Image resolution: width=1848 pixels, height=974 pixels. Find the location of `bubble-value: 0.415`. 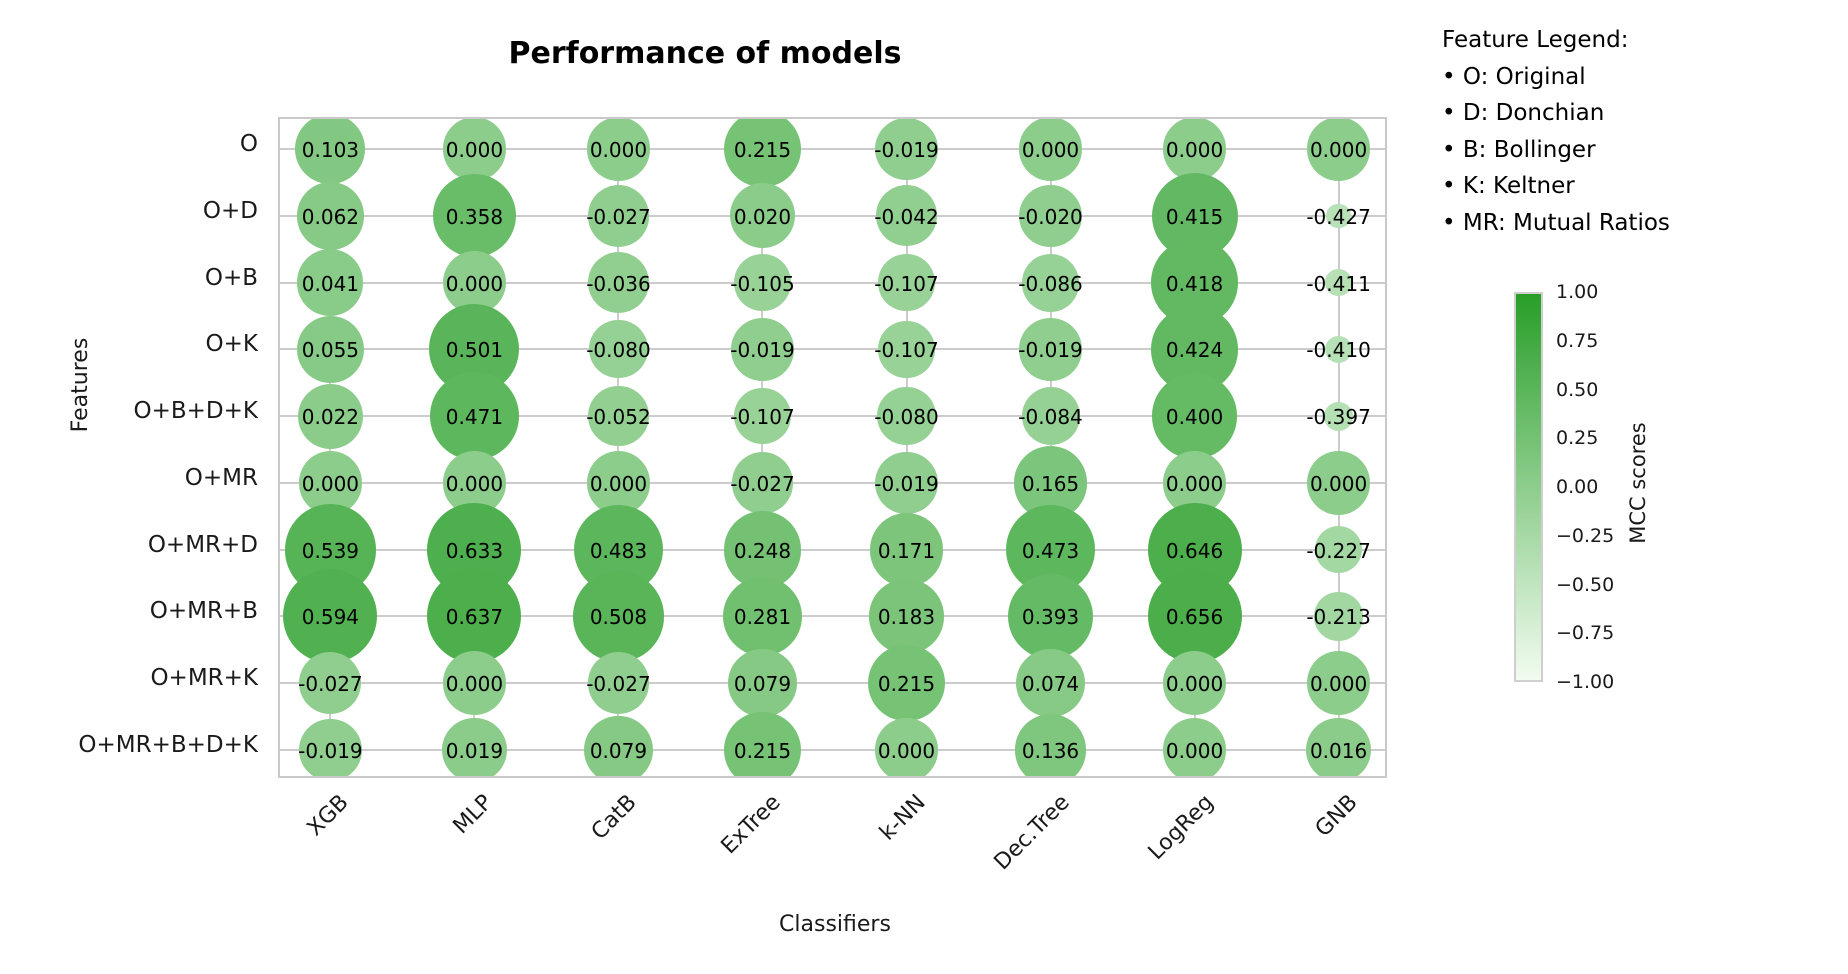

bubble-value: 0.415 is located at coordinates (1194, 216).